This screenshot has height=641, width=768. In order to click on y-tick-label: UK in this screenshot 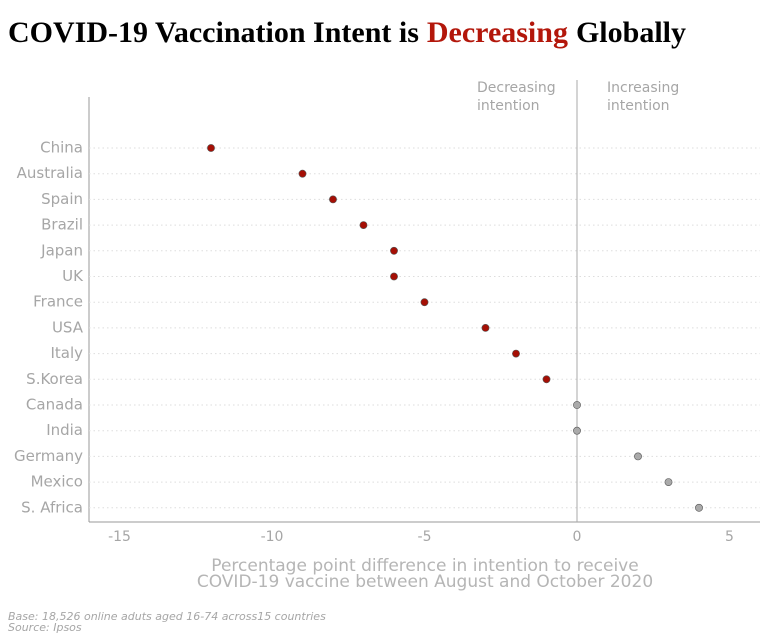, I will do `click(73, 276)`.